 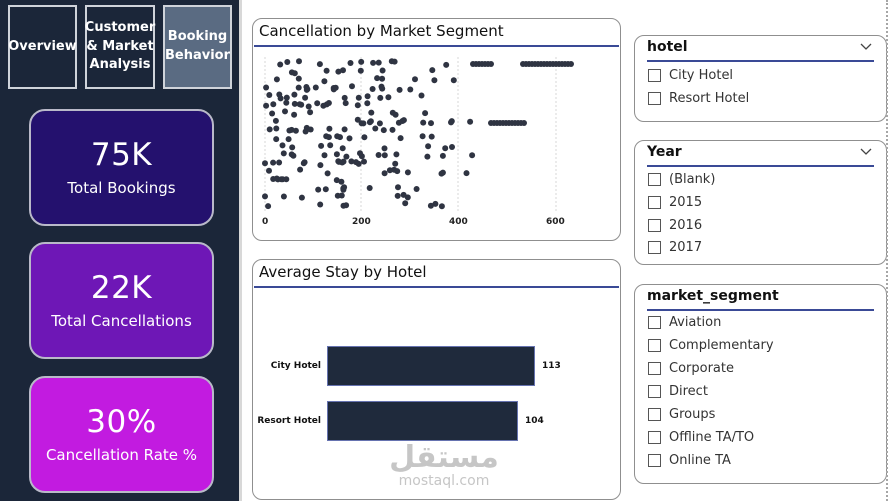 What do you see at coordinates (760, 78) in the screenshot?
I see `hotel-slicer: hotel City Hotel Resort Hotel` at bounding box center [760, 78].